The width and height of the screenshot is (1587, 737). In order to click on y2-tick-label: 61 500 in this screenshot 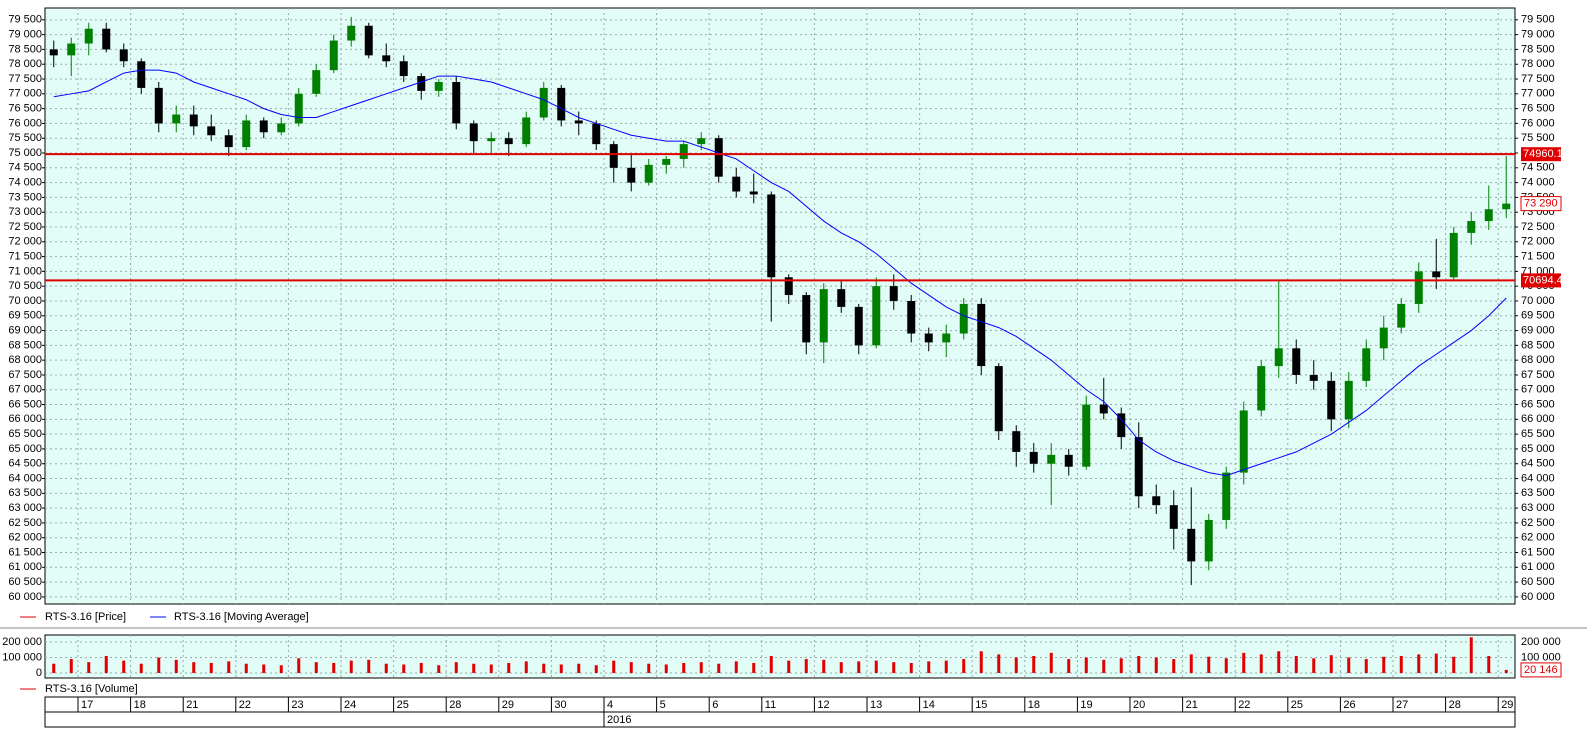, I will do `click(1538, 552)`.